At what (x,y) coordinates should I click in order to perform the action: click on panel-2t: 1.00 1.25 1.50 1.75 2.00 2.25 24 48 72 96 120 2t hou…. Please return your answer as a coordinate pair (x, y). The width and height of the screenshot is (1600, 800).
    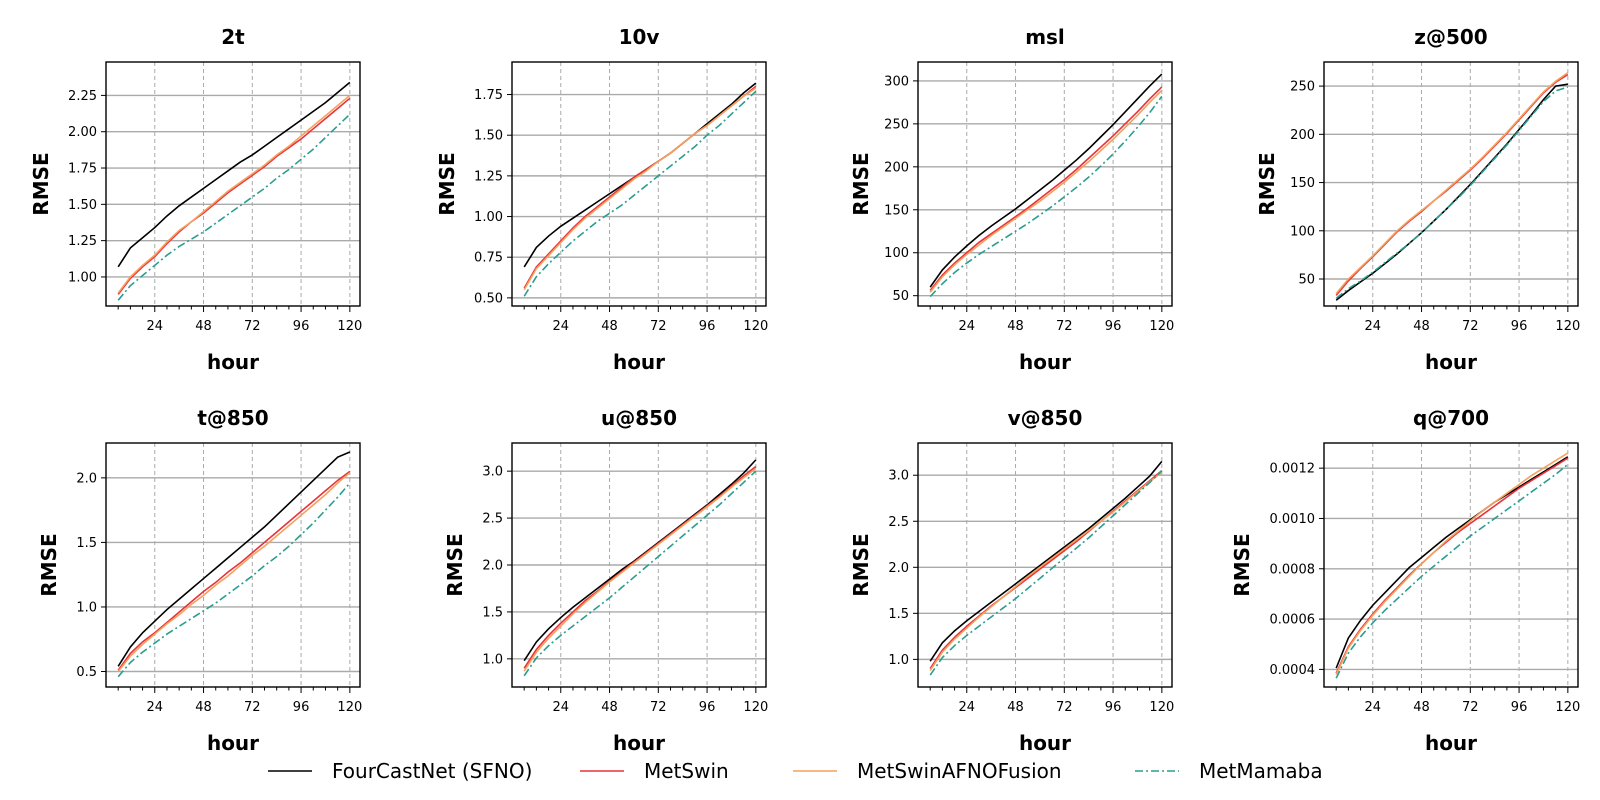
    Looking at the image, I should click on (195, 199).